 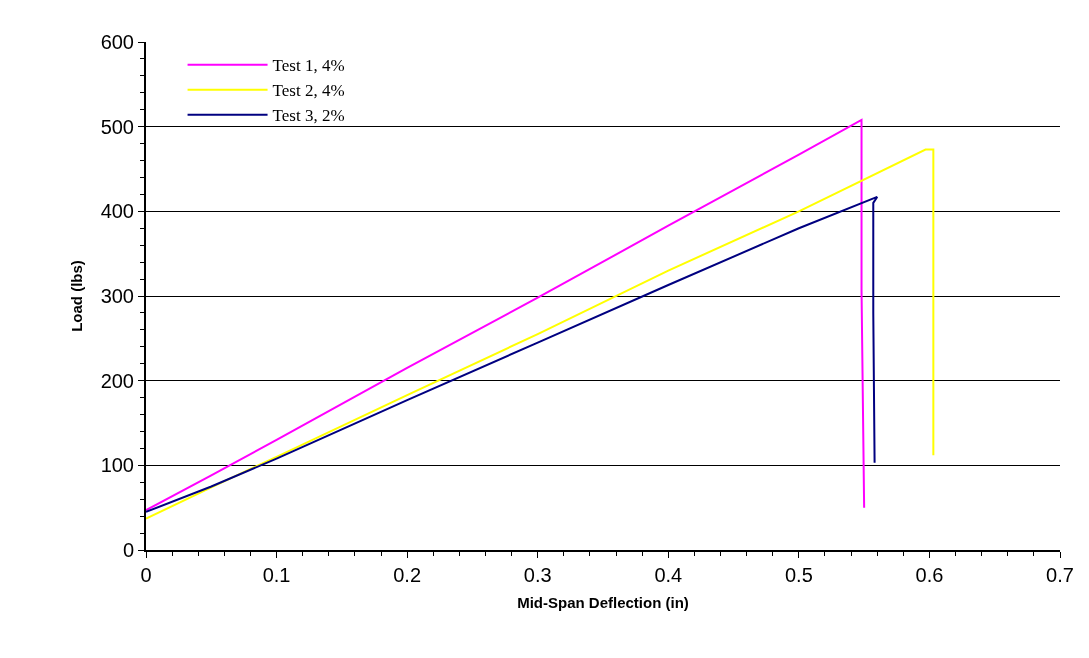 I want to click on y-tick-label: 200, so click(x=117, y=380).